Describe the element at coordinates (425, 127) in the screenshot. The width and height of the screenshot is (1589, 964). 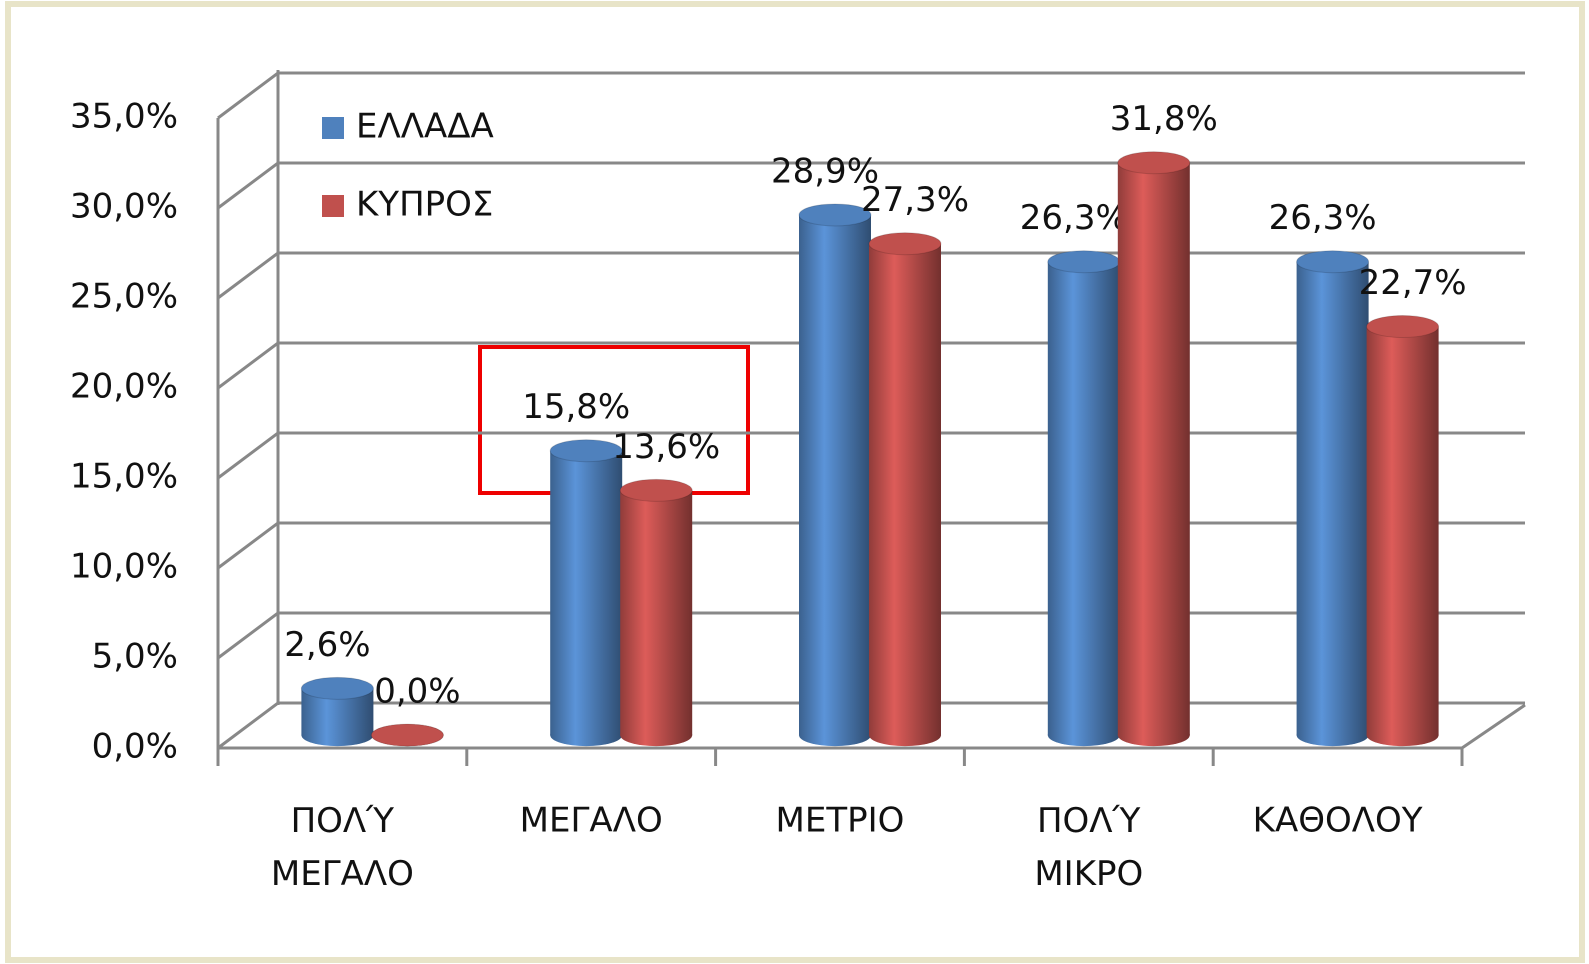
I see `legend-label: ΕΛΛΑΔΑ` at that location.